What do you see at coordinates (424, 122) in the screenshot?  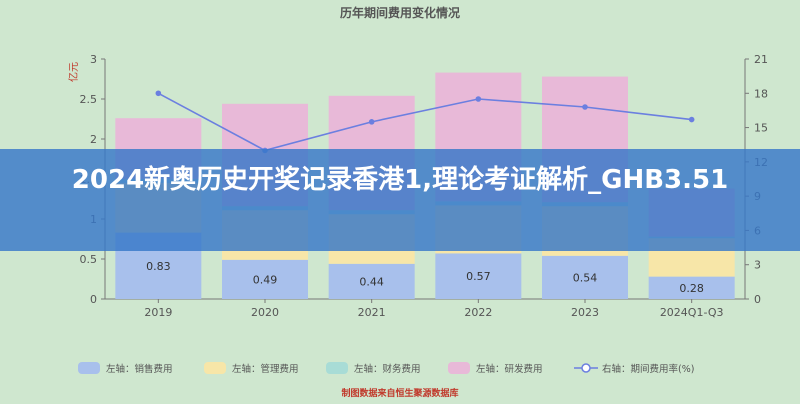 I see `line-rate-series` at bounding box center [424, 122].